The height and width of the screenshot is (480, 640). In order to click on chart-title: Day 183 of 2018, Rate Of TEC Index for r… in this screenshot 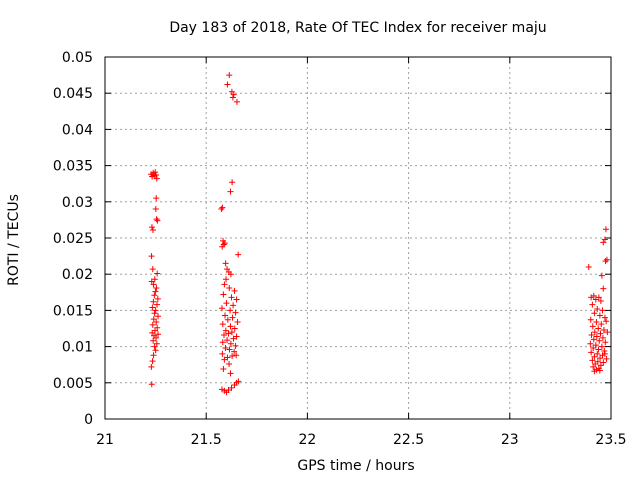, I will do `click(357, 28)`.